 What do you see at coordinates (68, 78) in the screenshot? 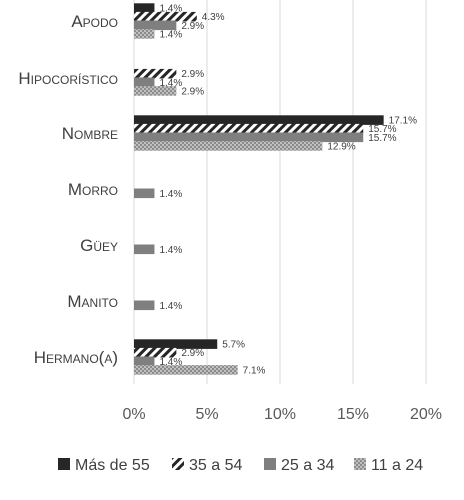
I see `category-label: Hipocorístico` at bounding box center [68, 78].